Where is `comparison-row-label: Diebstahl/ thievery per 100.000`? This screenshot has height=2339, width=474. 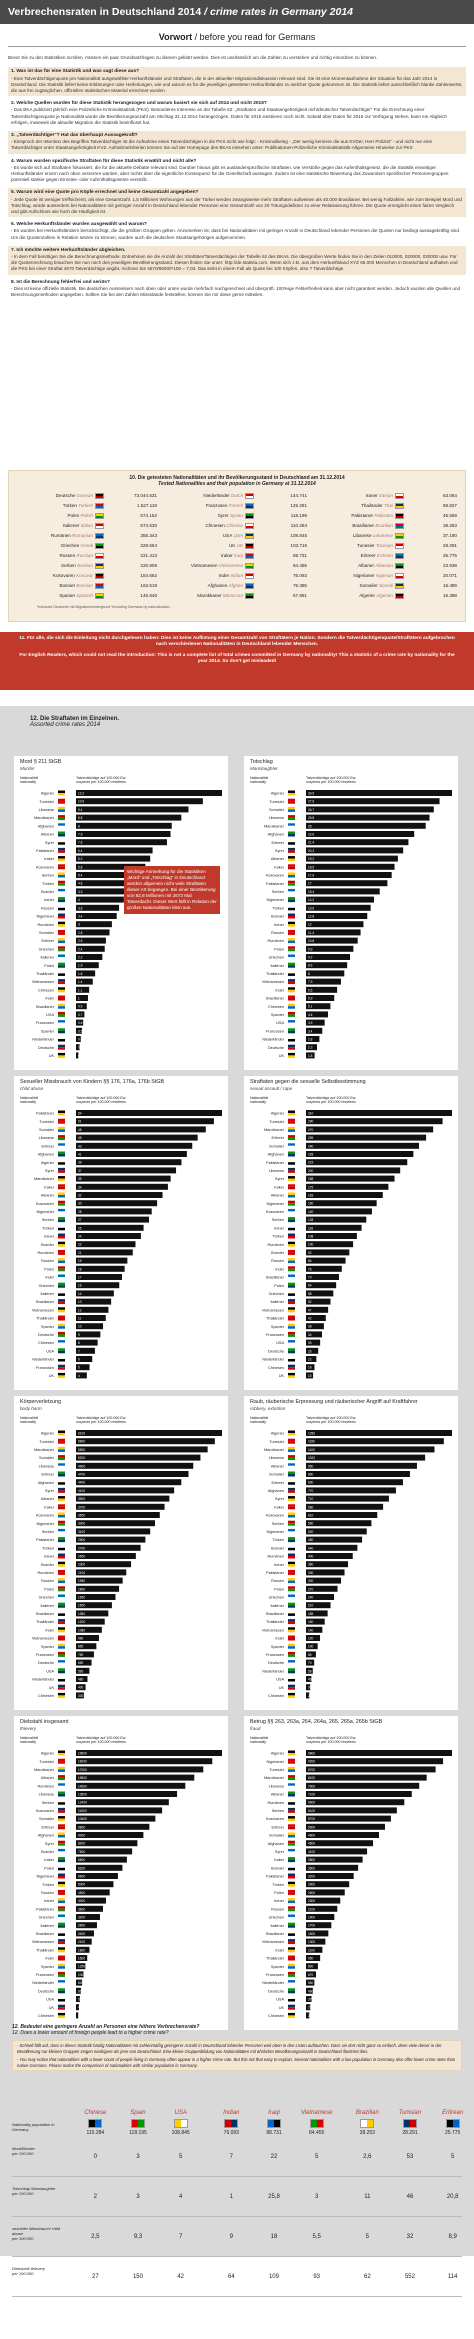 comparison-row-label: Diebstahl/ thievery per 100.000 is located at coordinates (41, 2271).